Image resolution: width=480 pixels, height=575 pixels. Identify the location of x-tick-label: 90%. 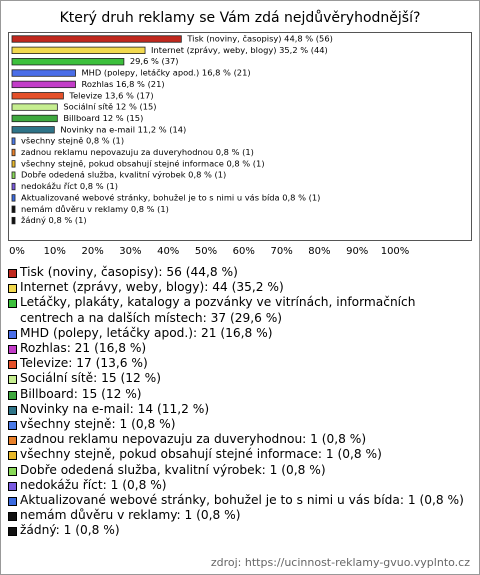
(357, 251).